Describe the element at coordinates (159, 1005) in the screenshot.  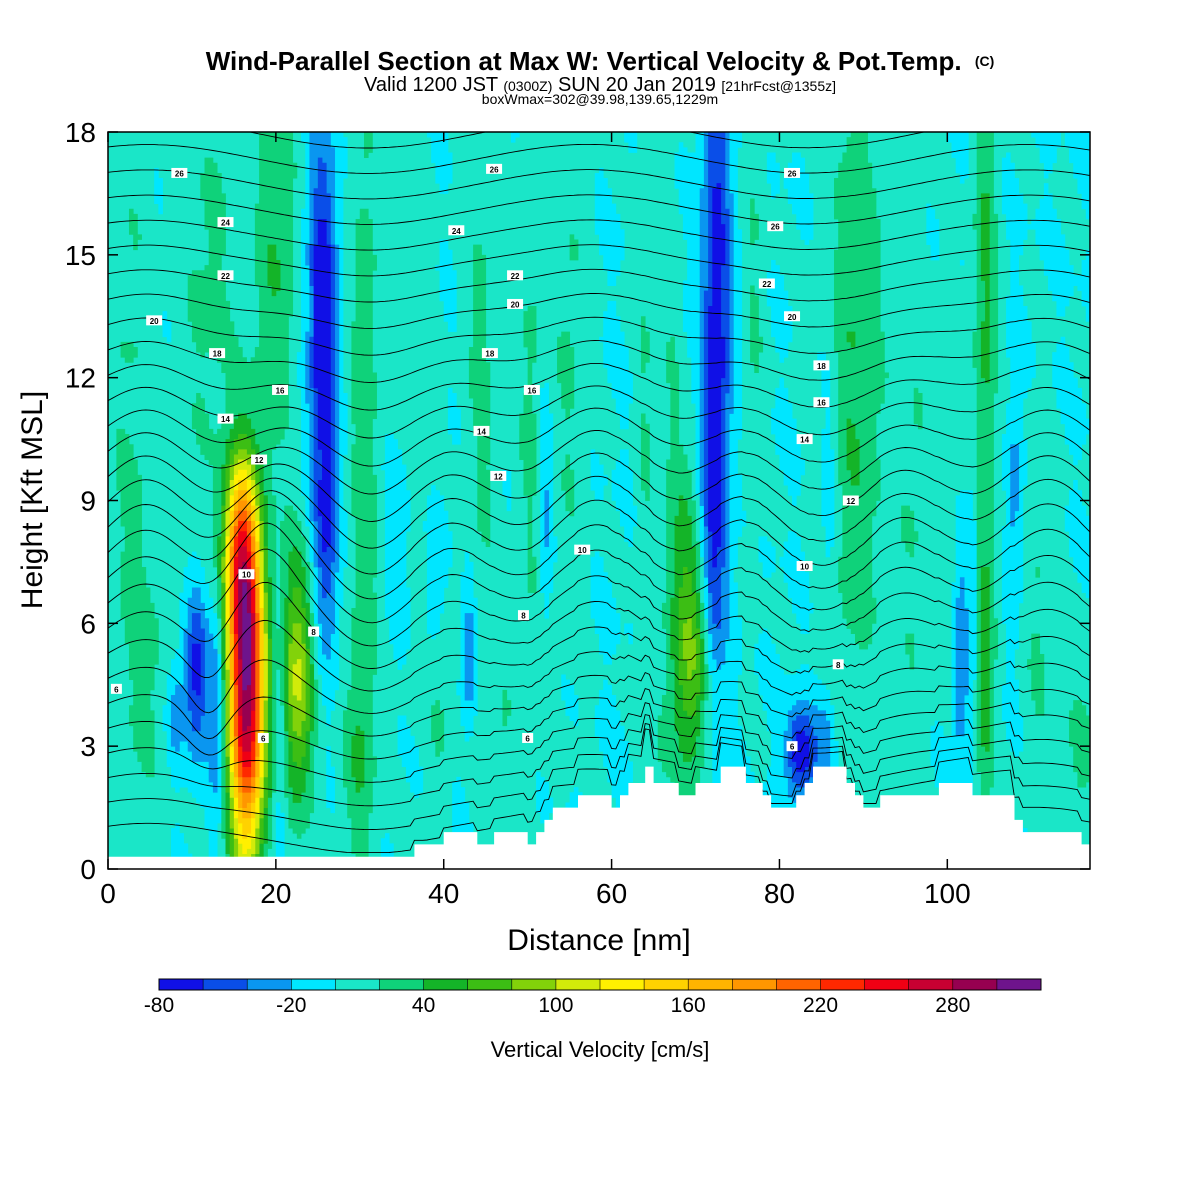
I see `colorbar-tick-label: -80` at that location.